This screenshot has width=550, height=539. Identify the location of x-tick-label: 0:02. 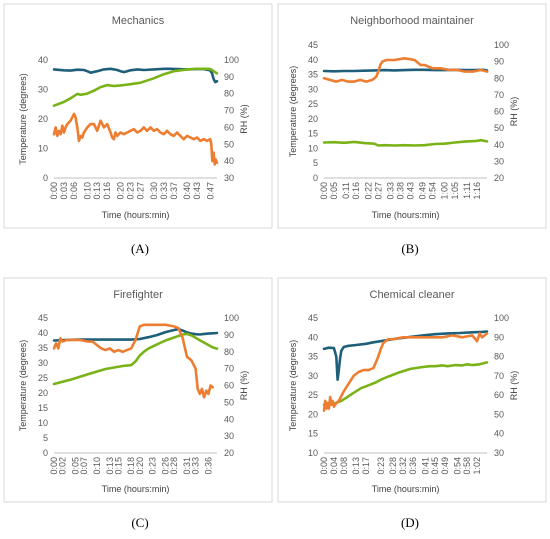
(63, 466).